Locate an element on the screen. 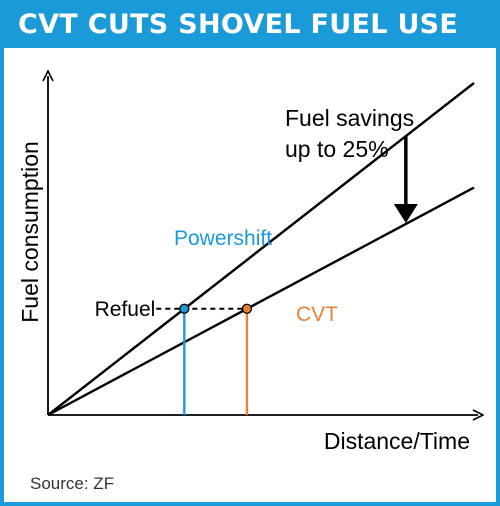 Image resolution: width=500 pixels, height=506 pixels. series-label-cvt: CVT is located at coordinates (317, 314).